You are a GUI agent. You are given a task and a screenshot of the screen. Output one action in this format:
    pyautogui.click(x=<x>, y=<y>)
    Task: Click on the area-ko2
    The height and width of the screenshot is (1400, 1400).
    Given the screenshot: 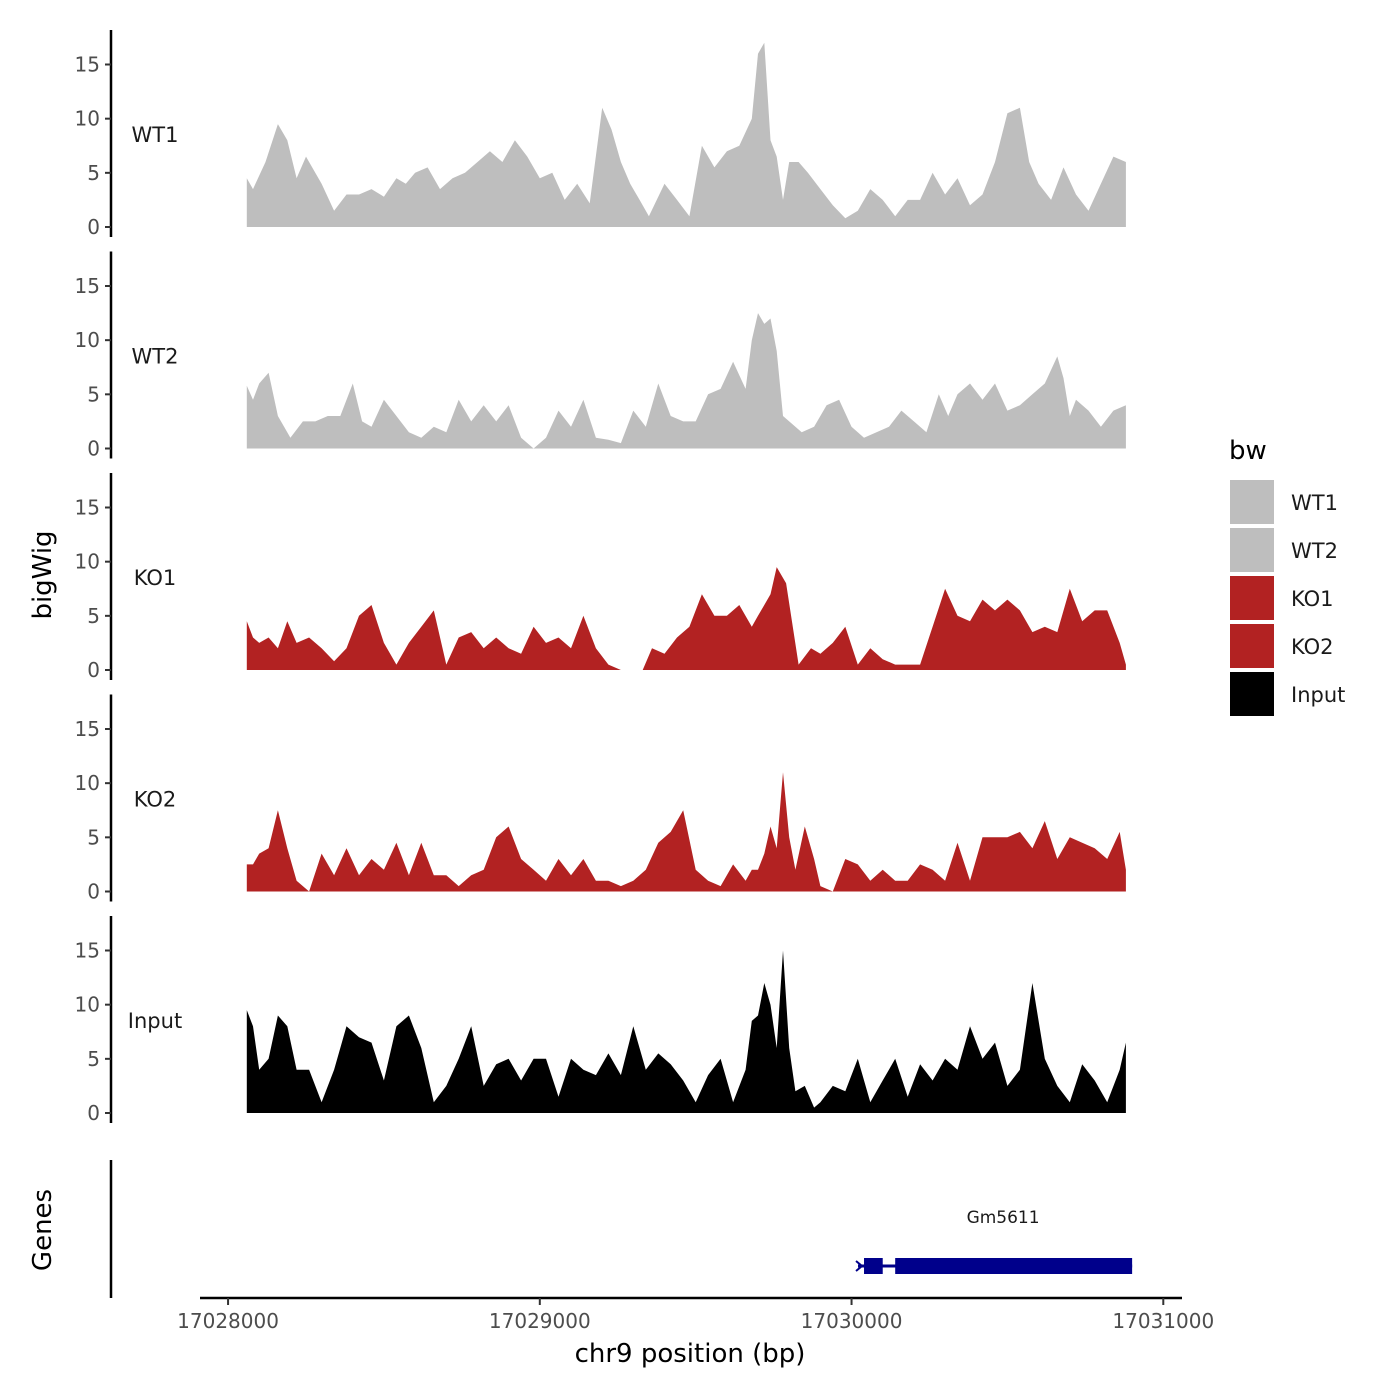 What is the action you would take?
    pyautogui.click(x=686, y=832)
    